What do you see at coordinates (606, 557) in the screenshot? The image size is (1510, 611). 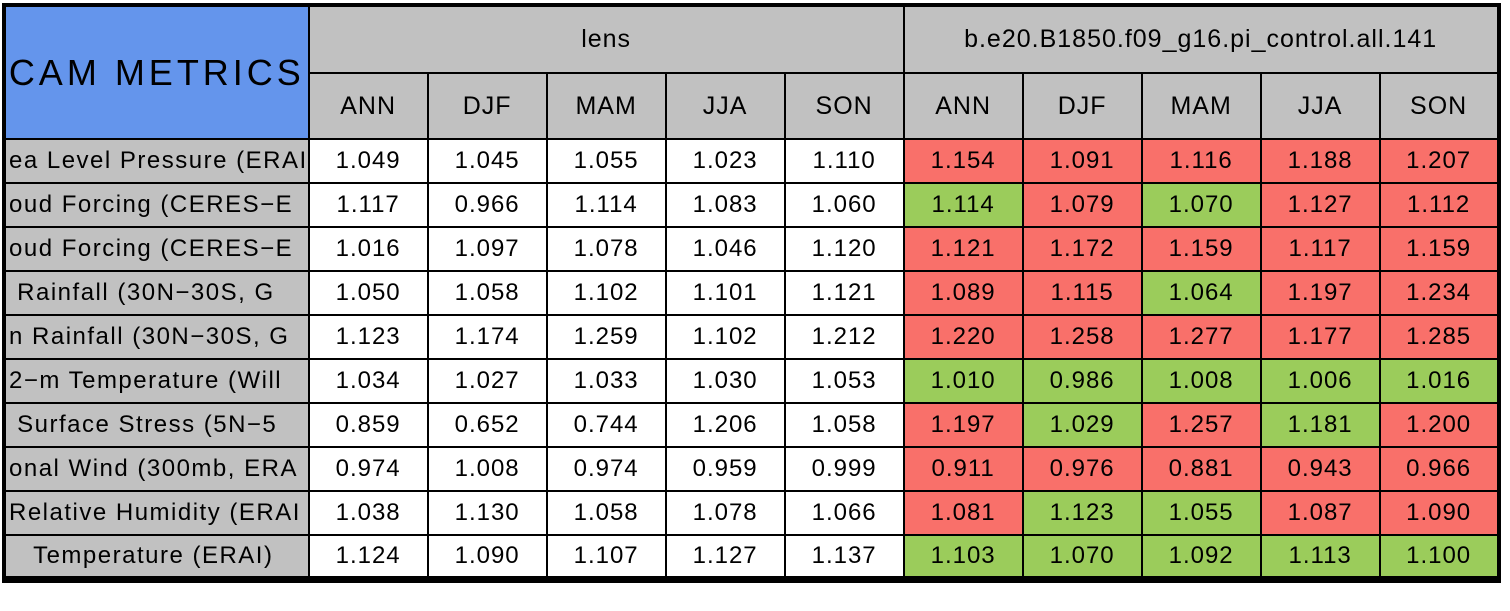 I see `lens-value-cell: 1.107` at bounding box center [606, 557].